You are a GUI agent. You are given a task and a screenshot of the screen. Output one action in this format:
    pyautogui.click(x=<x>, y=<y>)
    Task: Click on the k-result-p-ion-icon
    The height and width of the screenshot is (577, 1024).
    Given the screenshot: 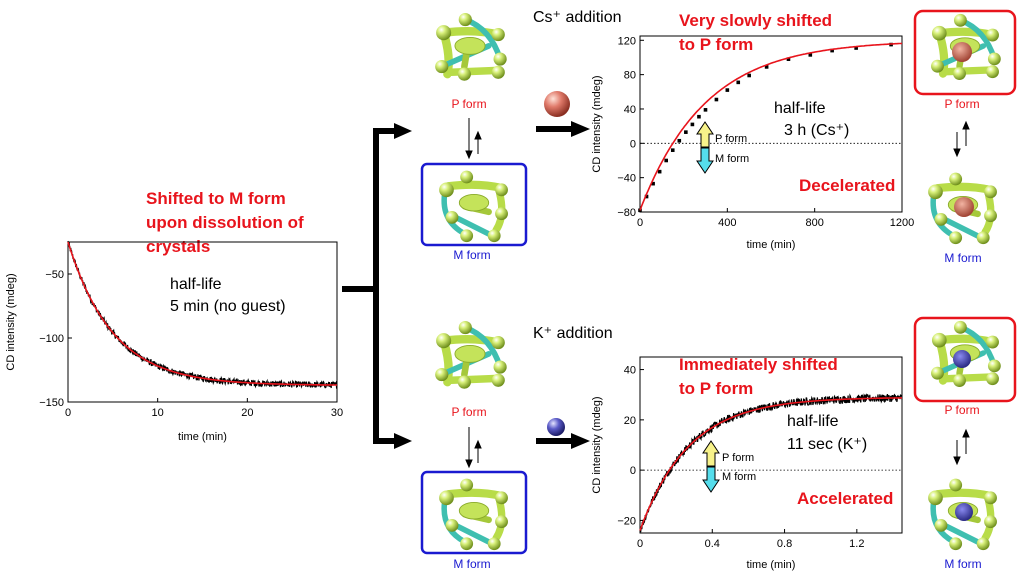 What is the action you would take?
    pyautogui.click(x=962, y=359)
    